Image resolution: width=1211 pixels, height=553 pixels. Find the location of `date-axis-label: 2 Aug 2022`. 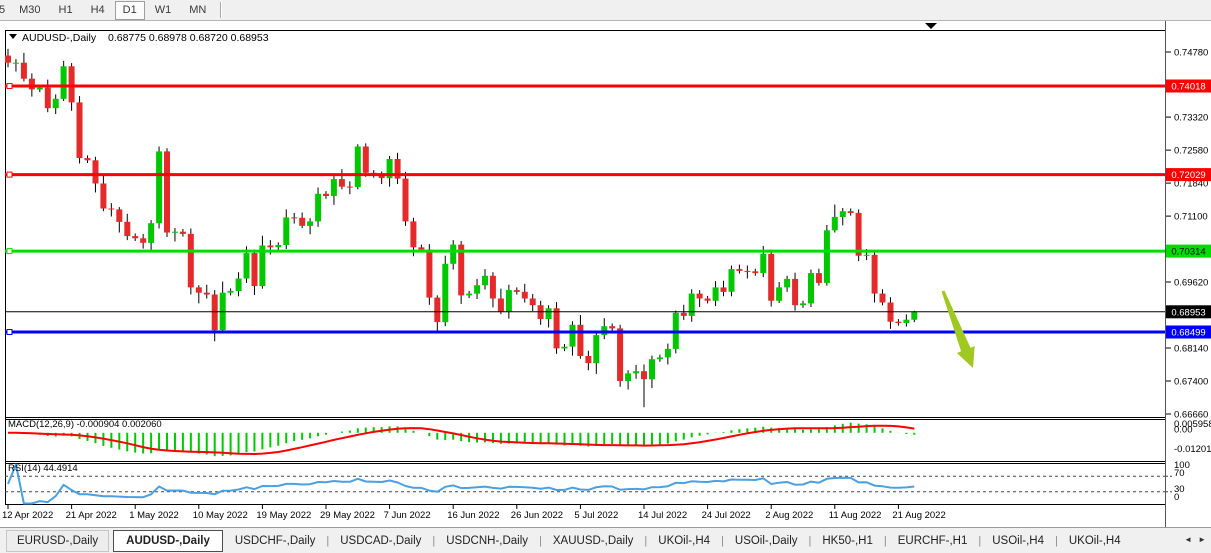

date-axis-label: 2 Aug 2022 is located at coordinates (789, 515).